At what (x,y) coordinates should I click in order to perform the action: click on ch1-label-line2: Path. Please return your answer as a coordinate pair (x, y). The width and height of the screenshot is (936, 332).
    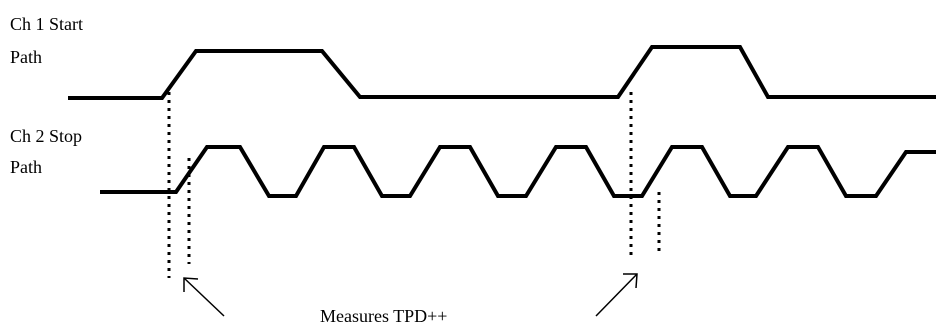
    Looking at the image, I should click on (26, 57).